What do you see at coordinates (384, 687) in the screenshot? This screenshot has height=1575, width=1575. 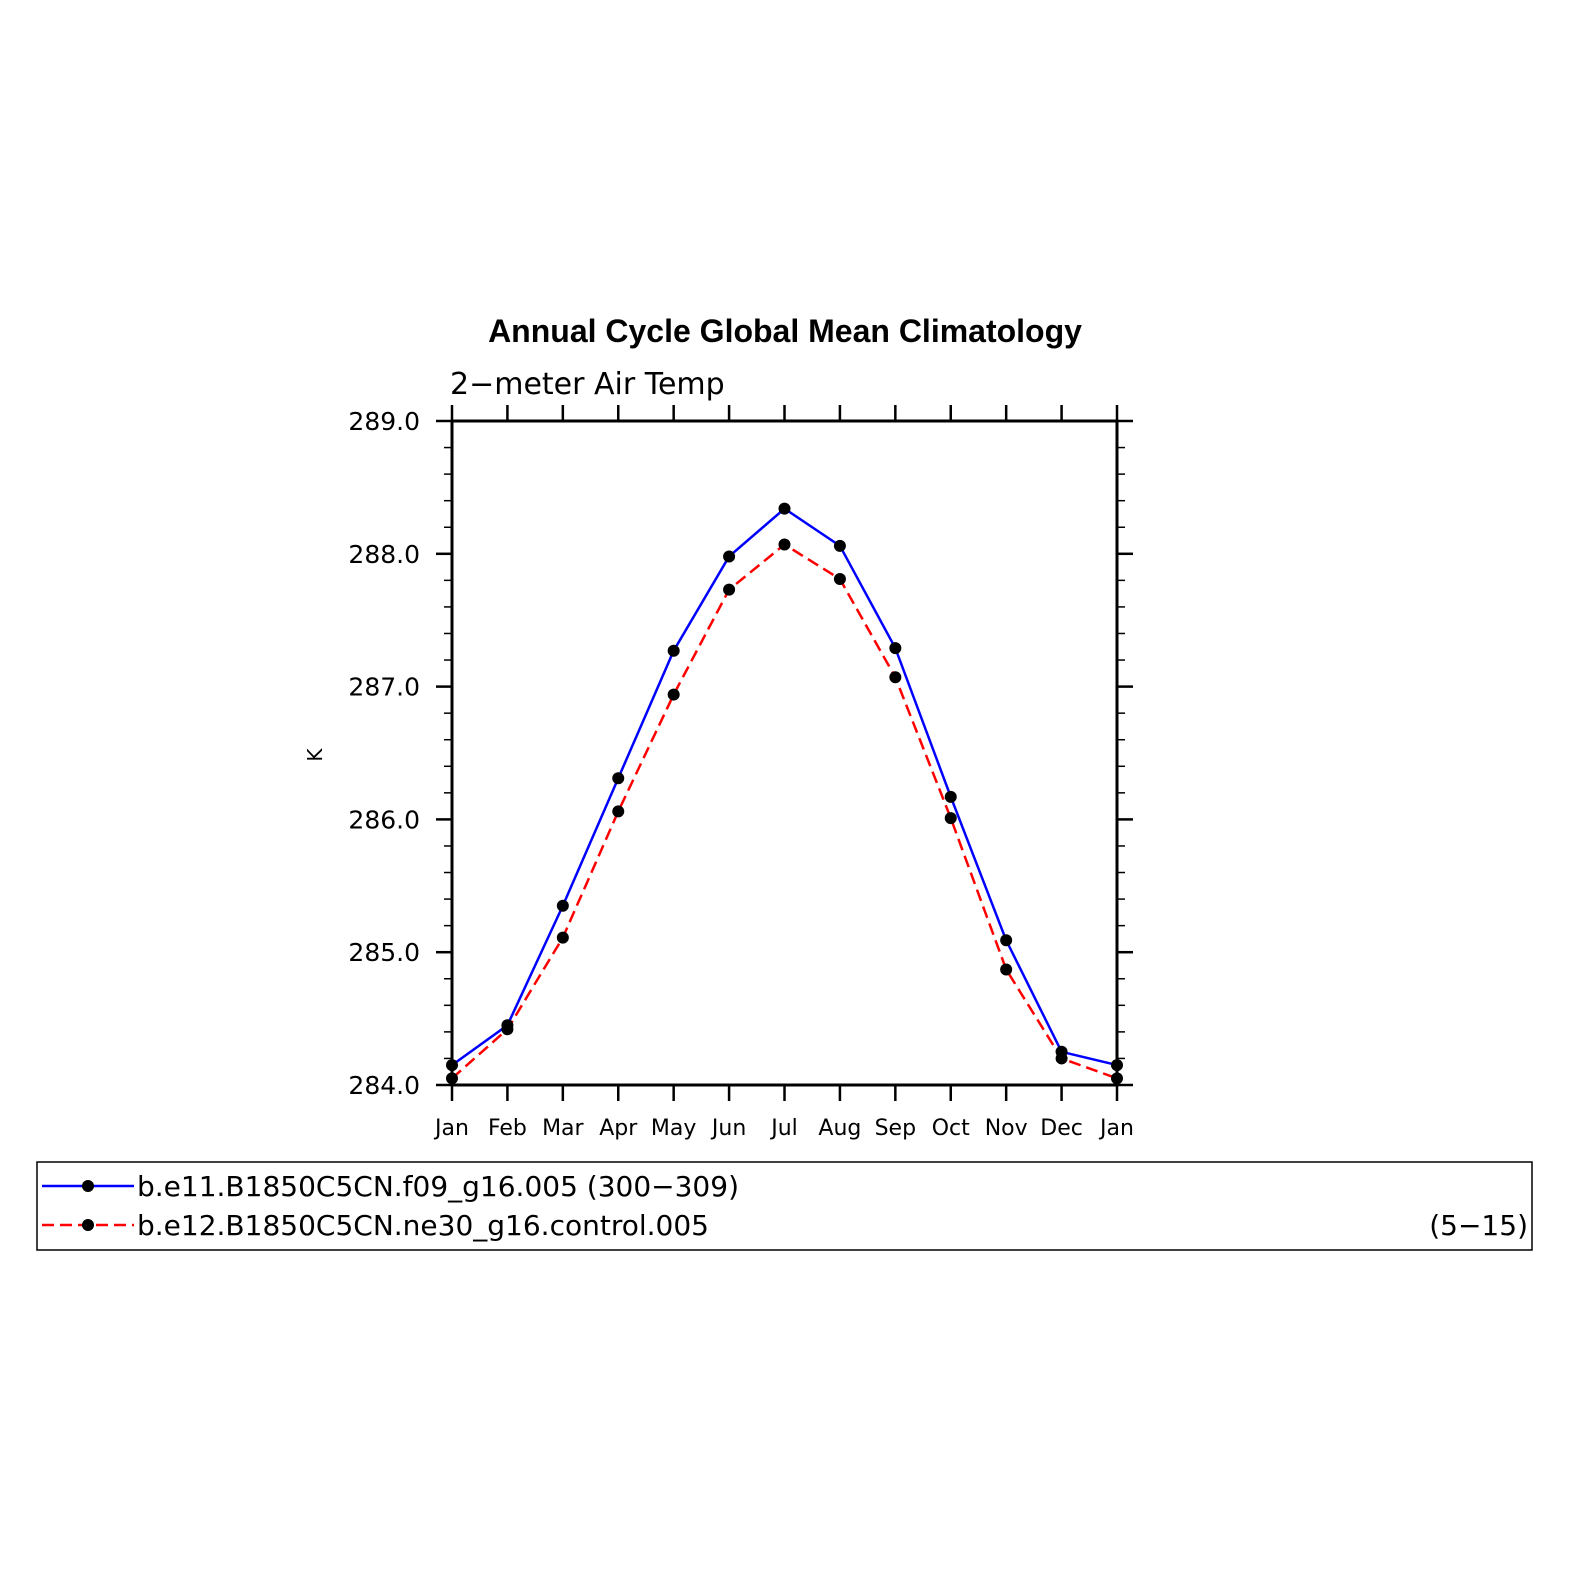 I see `y-tick-label: 287.0` at bounding box center [384, 687].